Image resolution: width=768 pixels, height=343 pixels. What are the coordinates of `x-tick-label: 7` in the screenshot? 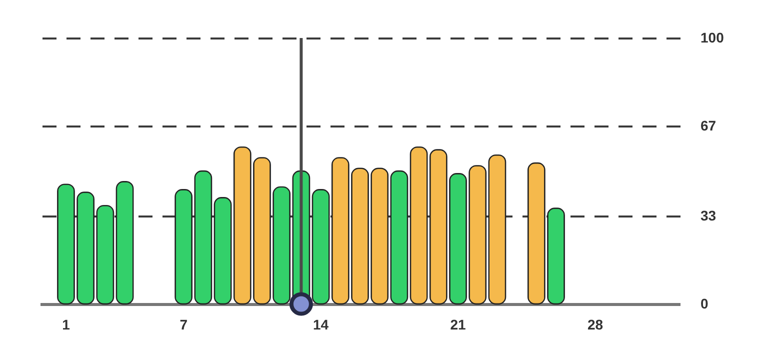 It's located at (184, 324).